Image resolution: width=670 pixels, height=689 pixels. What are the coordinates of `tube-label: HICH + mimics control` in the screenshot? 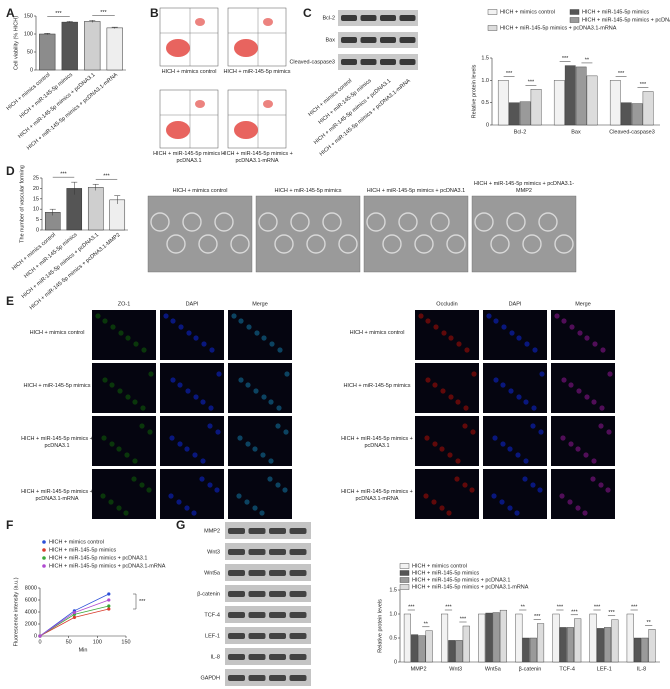 It's located at (200, 190).